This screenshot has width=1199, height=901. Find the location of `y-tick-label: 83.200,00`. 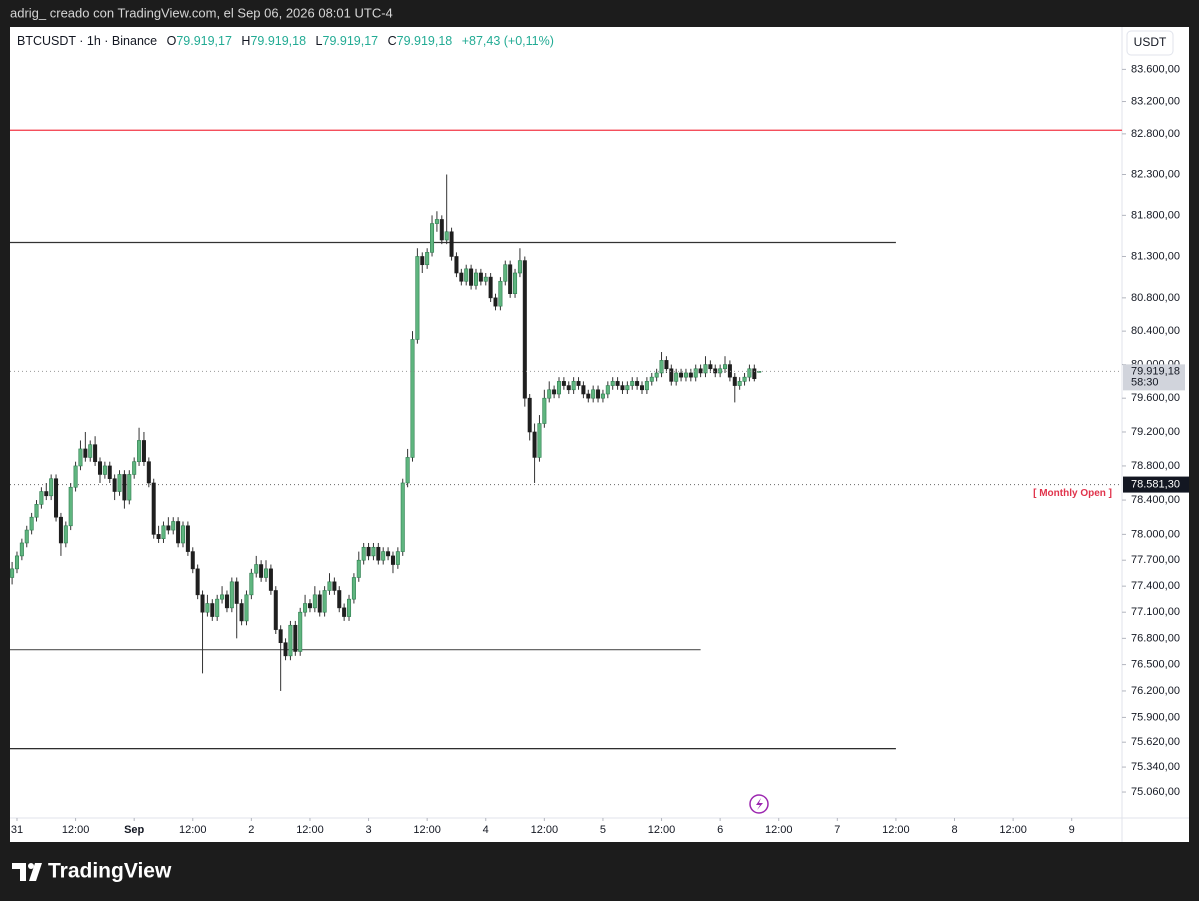

y-tick-label: 83.200,00 is located at coordinates (1155, 101).